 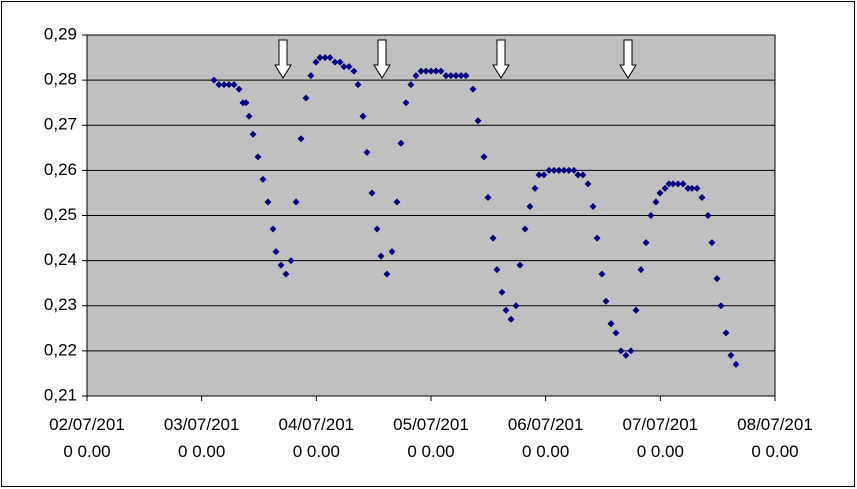 What do you see at coordinates (201, 438) in the screenshot?
I see `x-tick-label: 03/07/2010 0.00` at bounding box center [201, 438].